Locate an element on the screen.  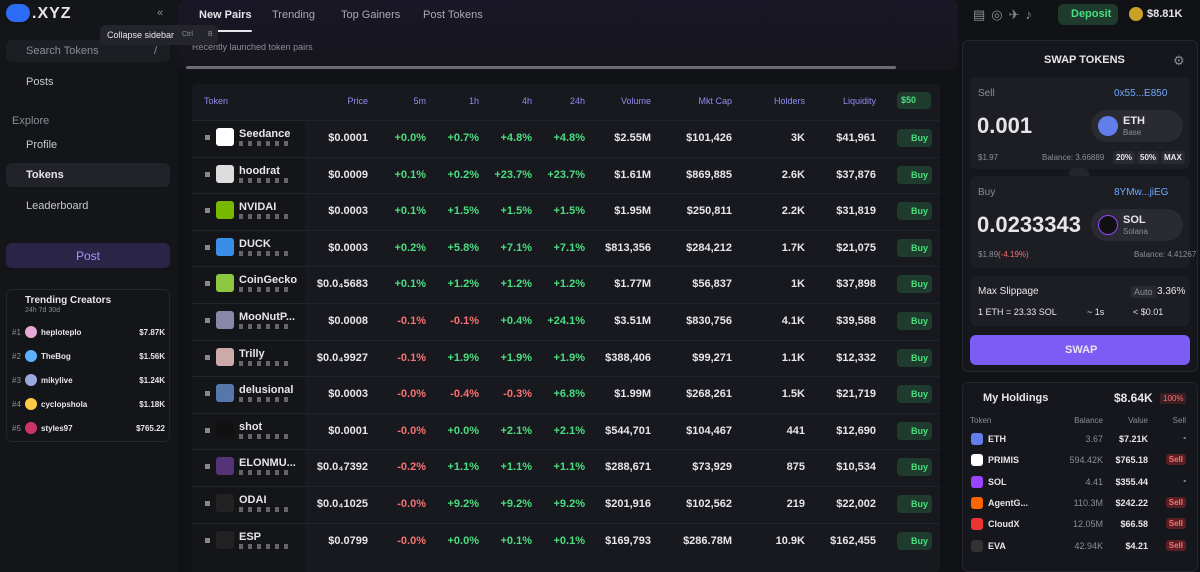
tab: Post Tokens is located at coordinates (453, 15).